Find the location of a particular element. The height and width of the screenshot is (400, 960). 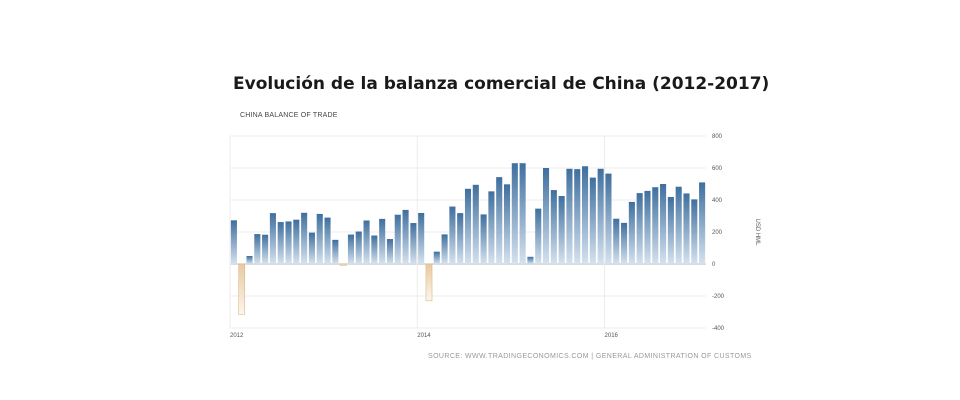

x-tick-label: 2014 is located at coordinates (424, 336).